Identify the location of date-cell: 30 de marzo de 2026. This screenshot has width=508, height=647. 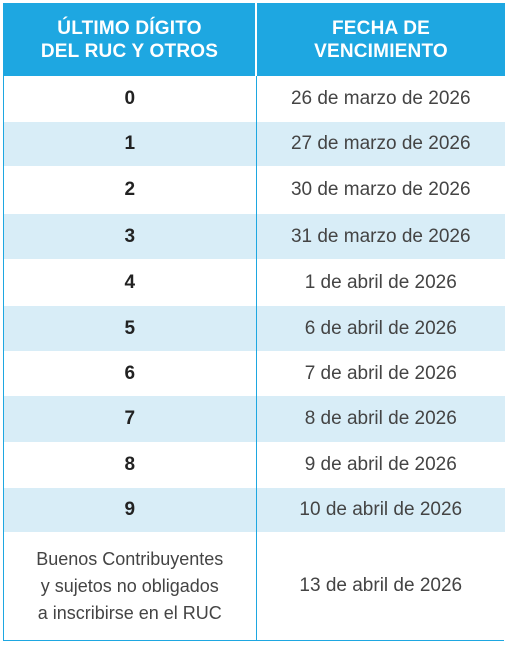
(380, 190).